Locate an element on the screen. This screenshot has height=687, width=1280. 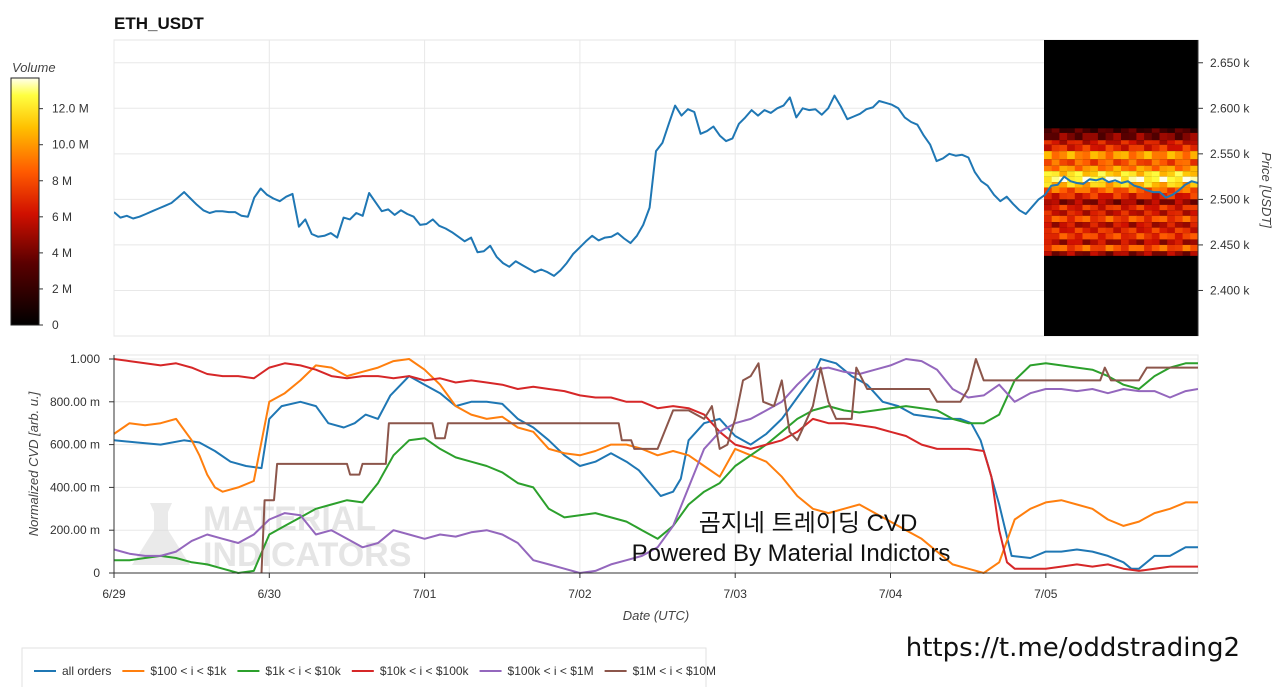
colorbar-label: Volume is located at coordinates (34, 67).